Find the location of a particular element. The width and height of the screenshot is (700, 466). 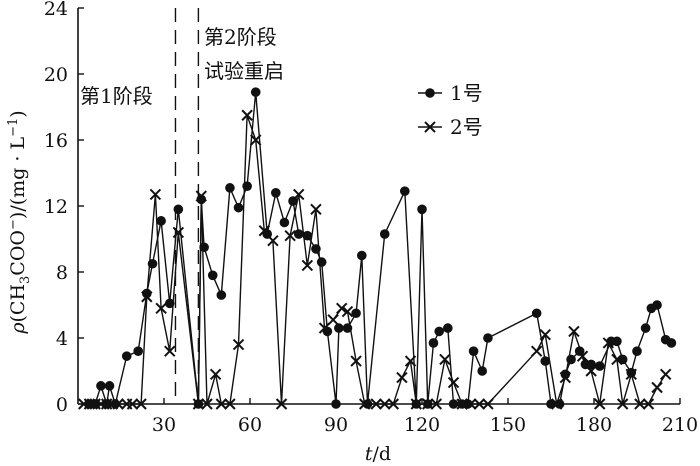

stage2-restart-label: 试验重启 is located at coordinates (244, 71).